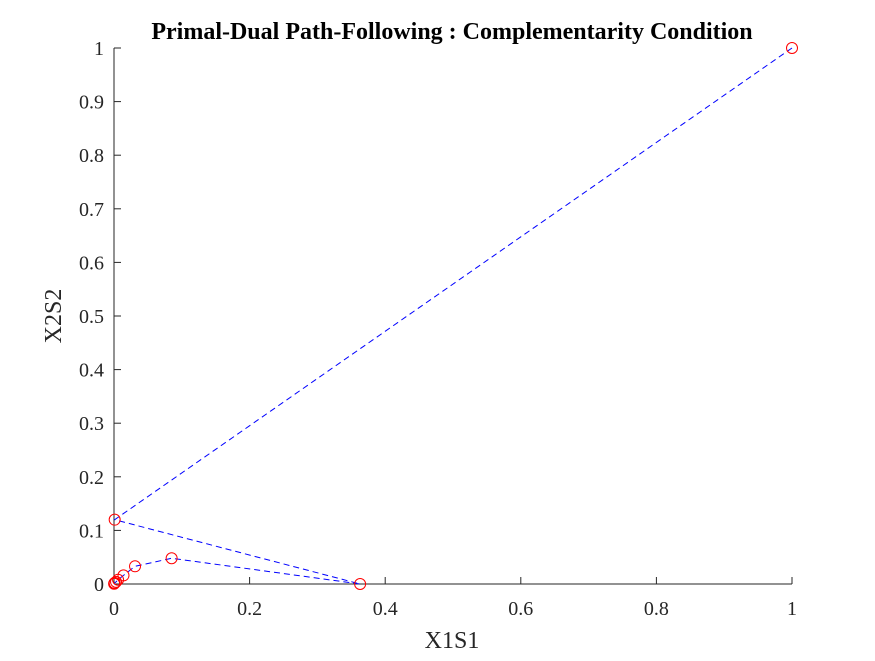  What do you see at coordinates (385, 609) in the screenshot?
I see `x-tick-label: 0.4` at bounding box center [385, 609].